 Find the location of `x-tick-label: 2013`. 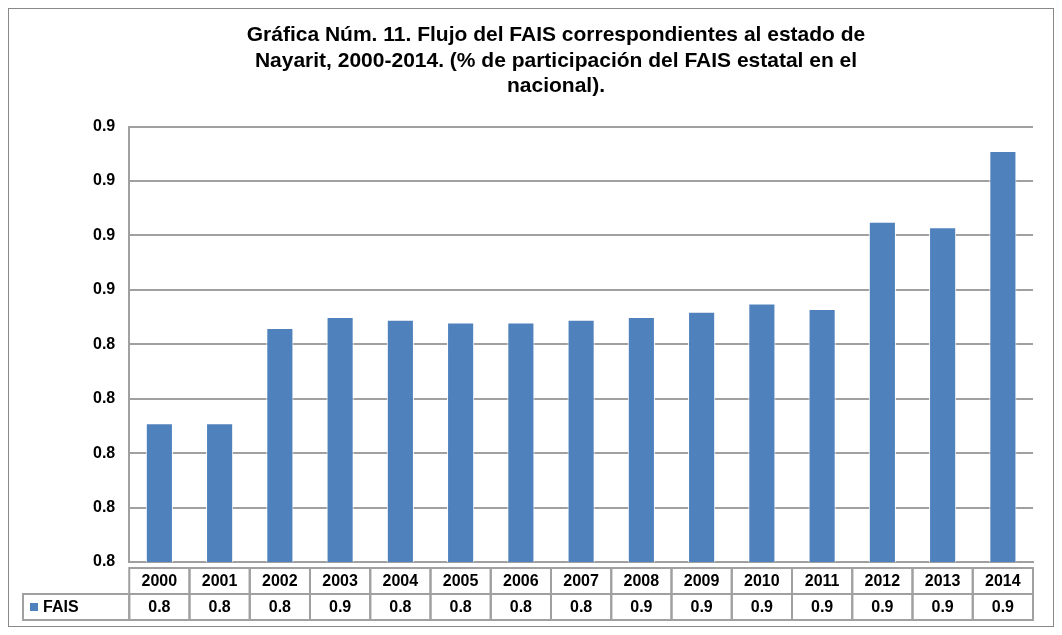

x-tick-label: 2013 is located at coordinates (942, 581).